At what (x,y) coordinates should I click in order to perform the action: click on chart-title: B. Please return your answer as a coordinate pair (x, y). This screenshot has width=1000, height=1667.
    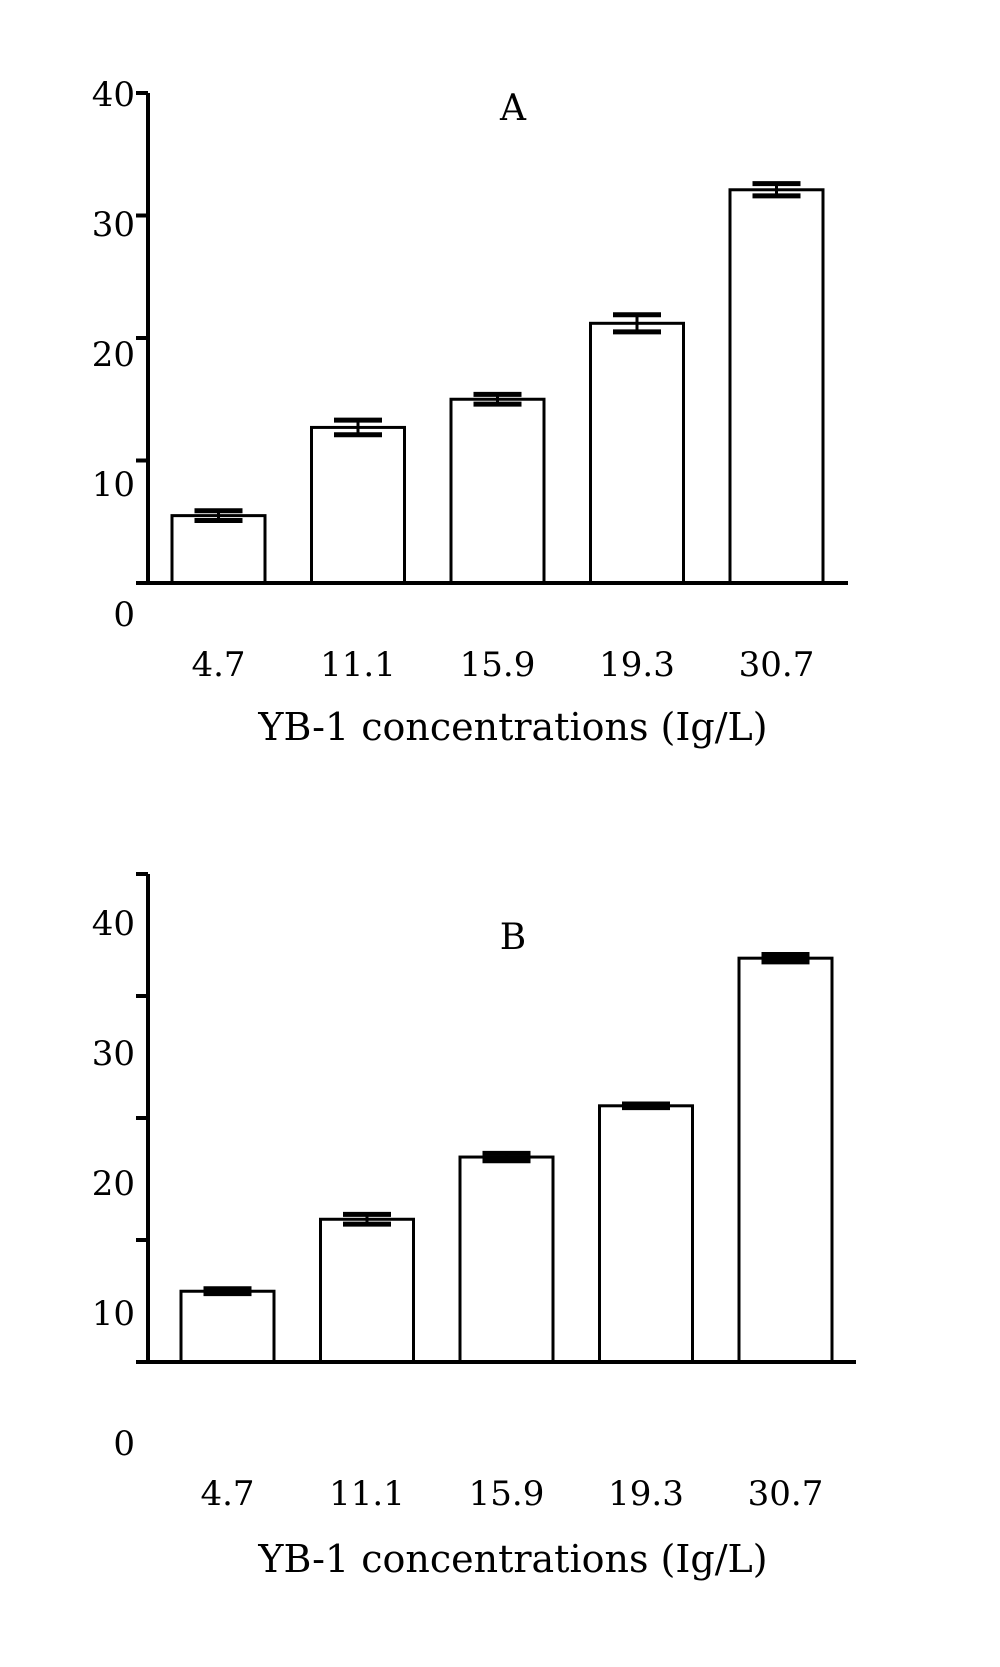
    Looking at the image, I should click on (513, 937).